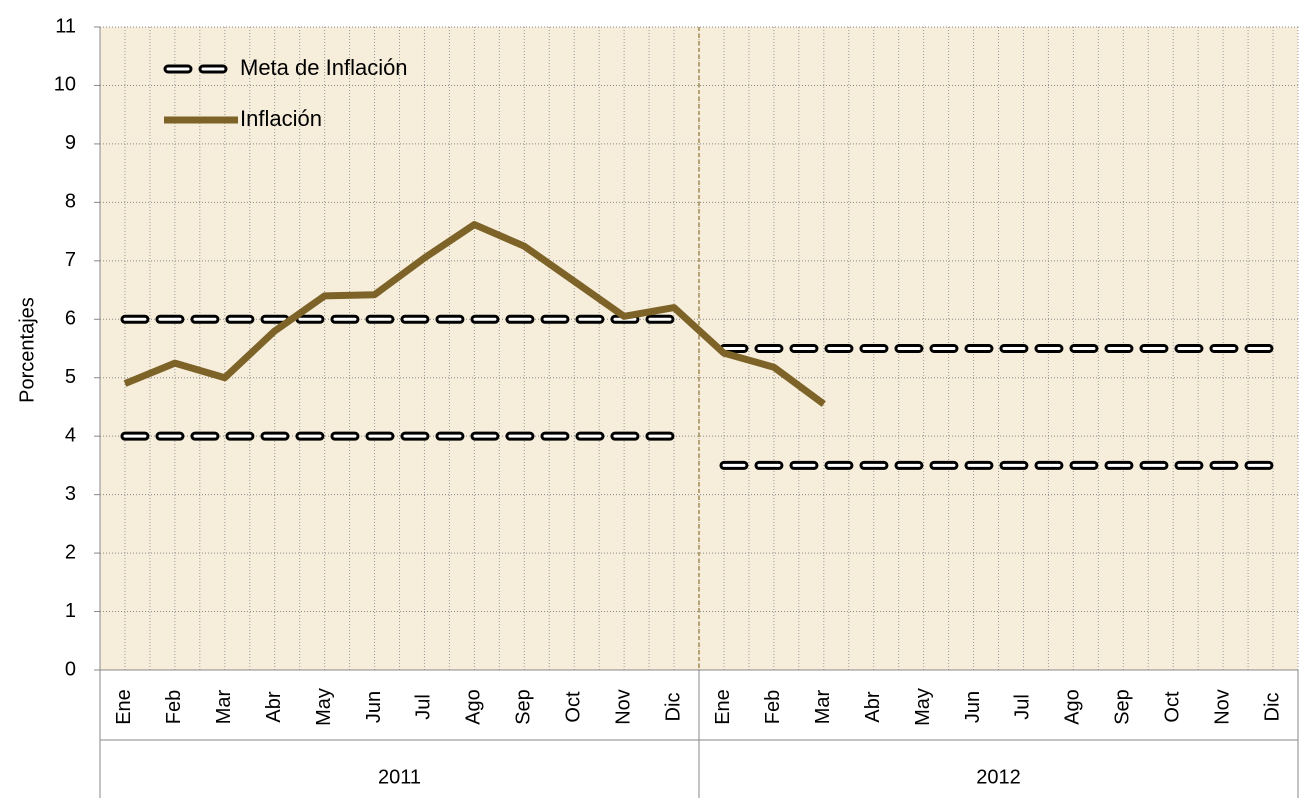 This screenshot has width=1303, height=798. What do you see at coordinates (324, 67) in the screenshot?
I see `legend-label: Meta de Inflación` at bounding box center [324, 67].